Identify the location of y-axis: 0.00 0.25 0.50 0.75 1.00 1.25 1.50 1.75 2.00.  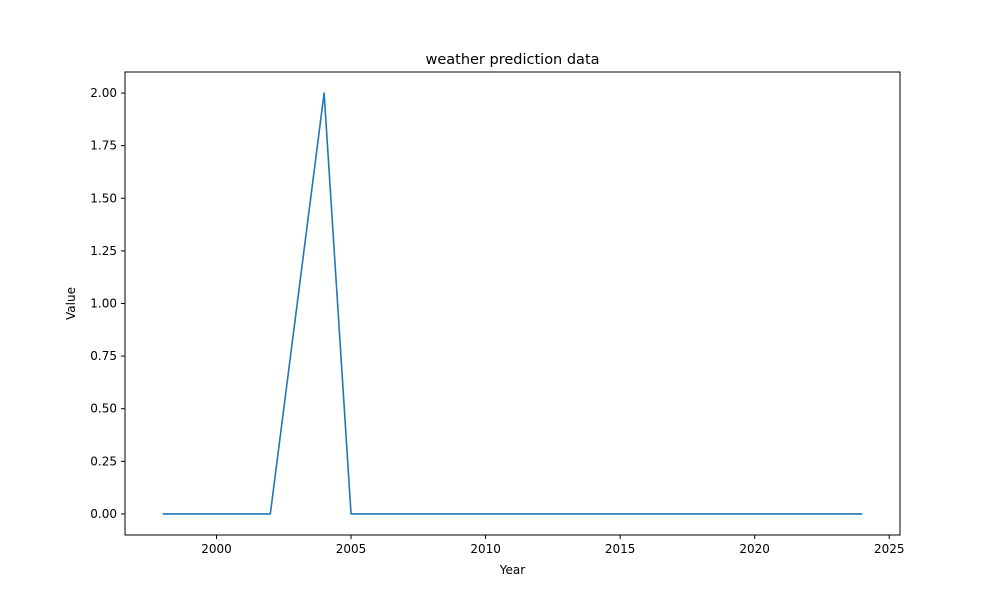
(107, 303).